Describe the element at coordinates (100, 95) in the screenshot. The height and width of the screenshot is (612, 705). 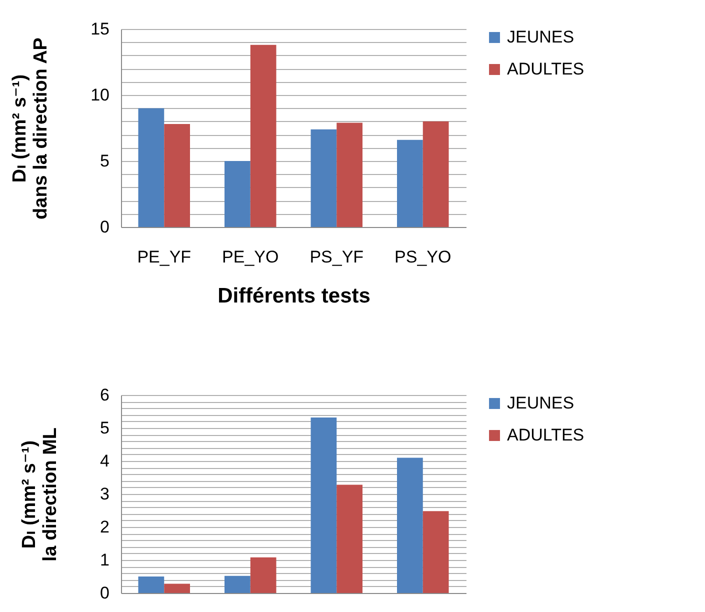
I see `y-tick-label: 10` at that location.